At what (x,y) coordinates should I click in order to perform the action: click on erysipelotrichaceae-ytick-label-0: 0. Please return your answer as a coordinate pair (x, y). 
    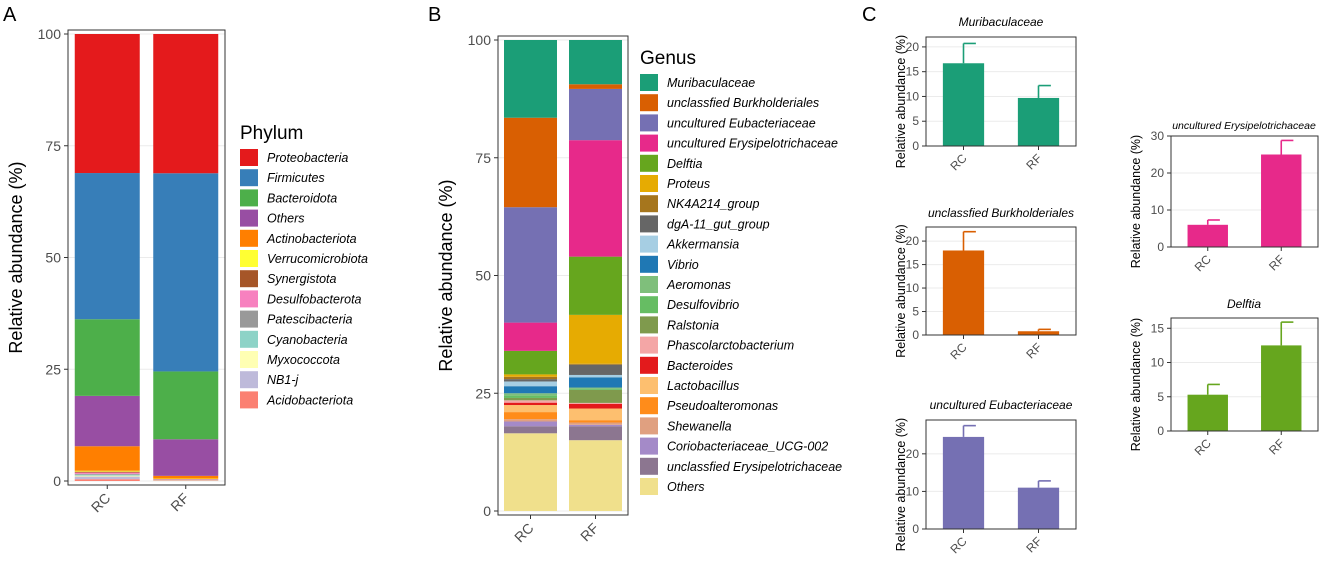
    Looking at the image, I should click on (1160, 247).